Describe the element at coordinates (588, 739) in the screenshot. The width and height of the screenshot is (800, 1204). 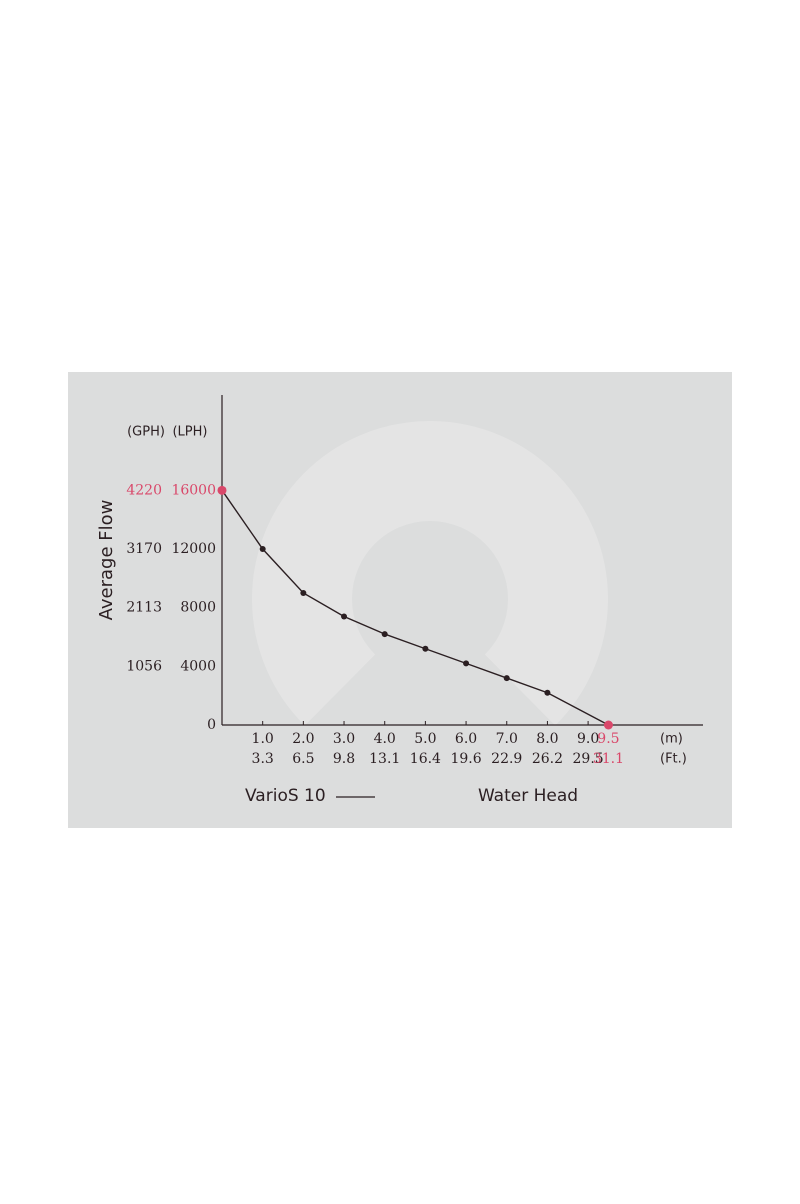
I see `x-tick-label: 9.0` at that location.